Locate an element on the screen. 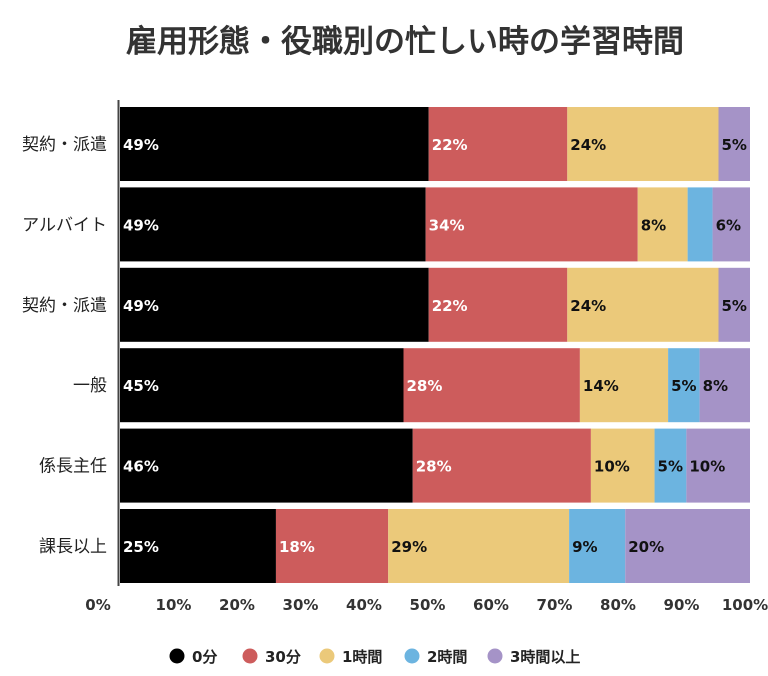  x-tick-label: 50% is located at coordinates (428, 605).